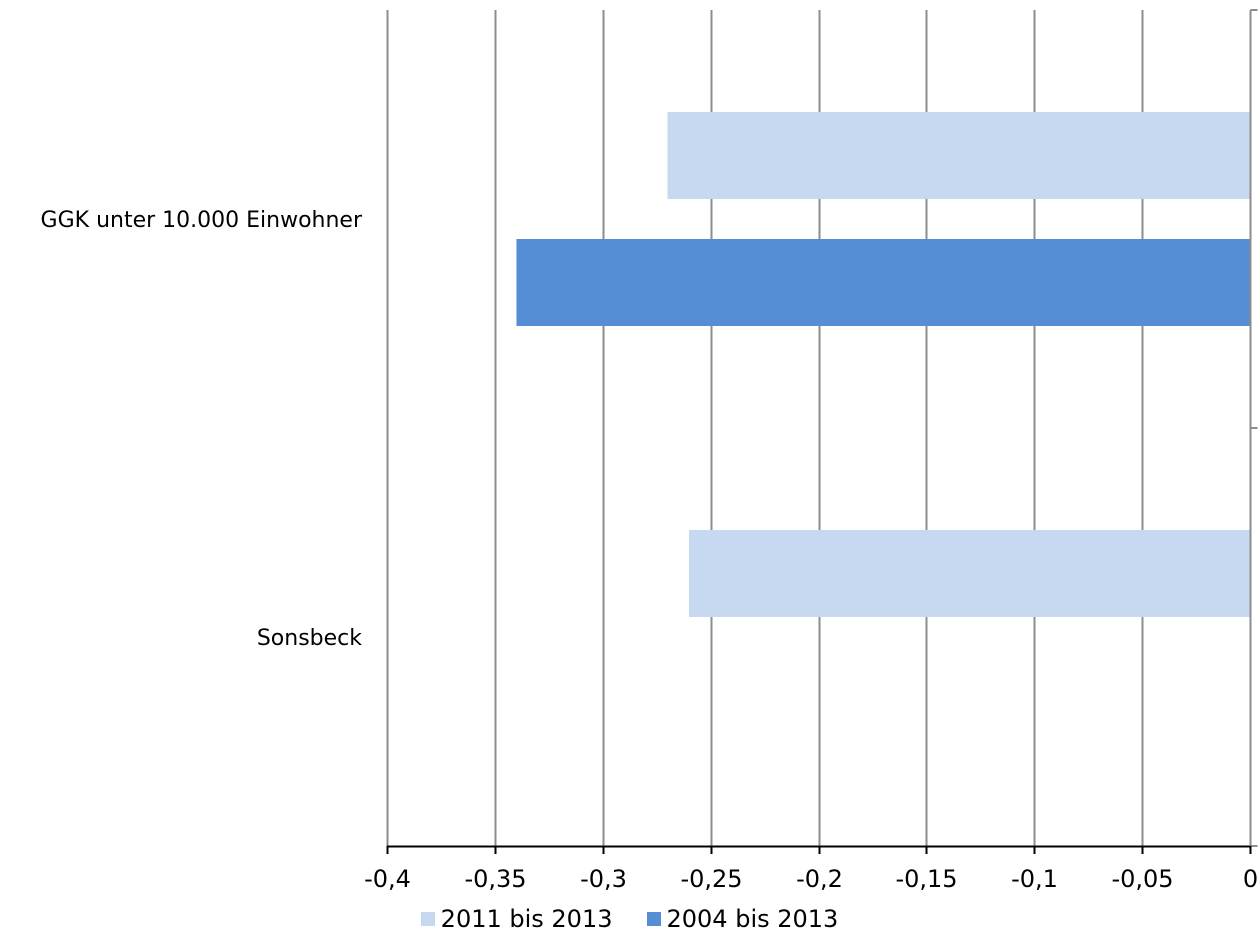 The width and height of the screenshot is (1259, 944). I want to click on x-tick-label-8: 0, so click(1250, 879).